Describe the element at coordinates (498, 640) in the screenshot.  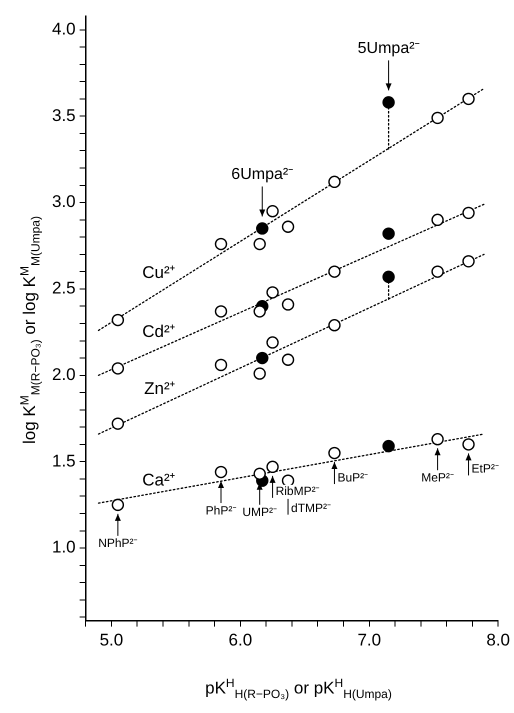
I see `x-tick-label: 8.0` at that location.